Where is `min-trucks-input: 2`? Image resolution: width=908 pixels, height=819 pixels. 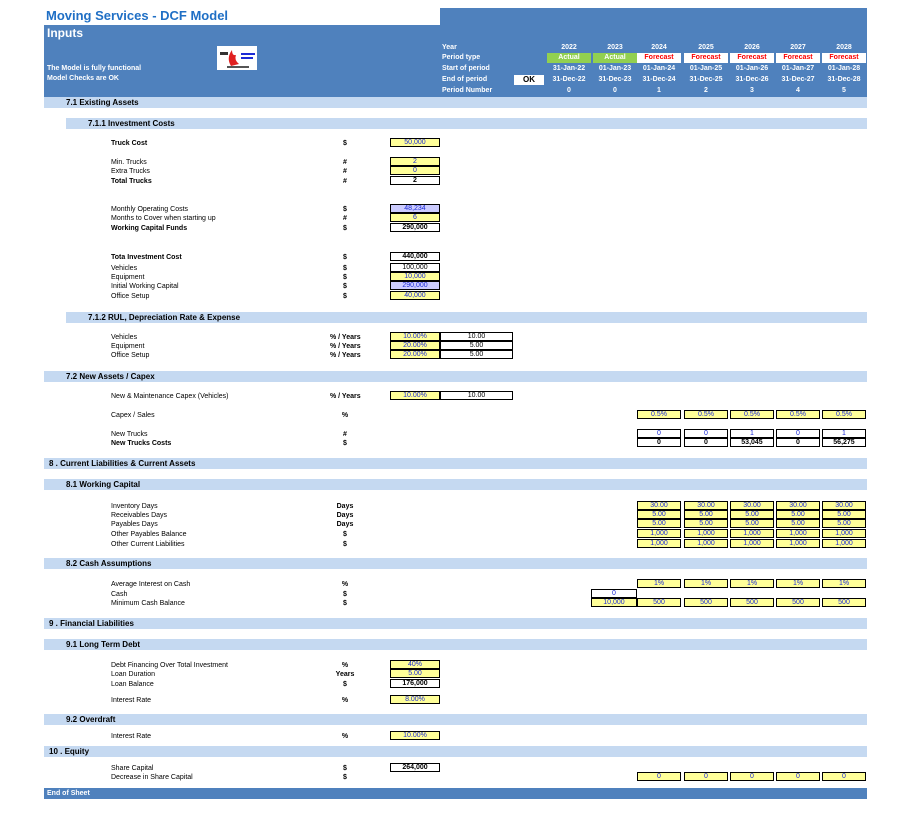 min-trucks-input: 2 is located at coordinates (415, 161).